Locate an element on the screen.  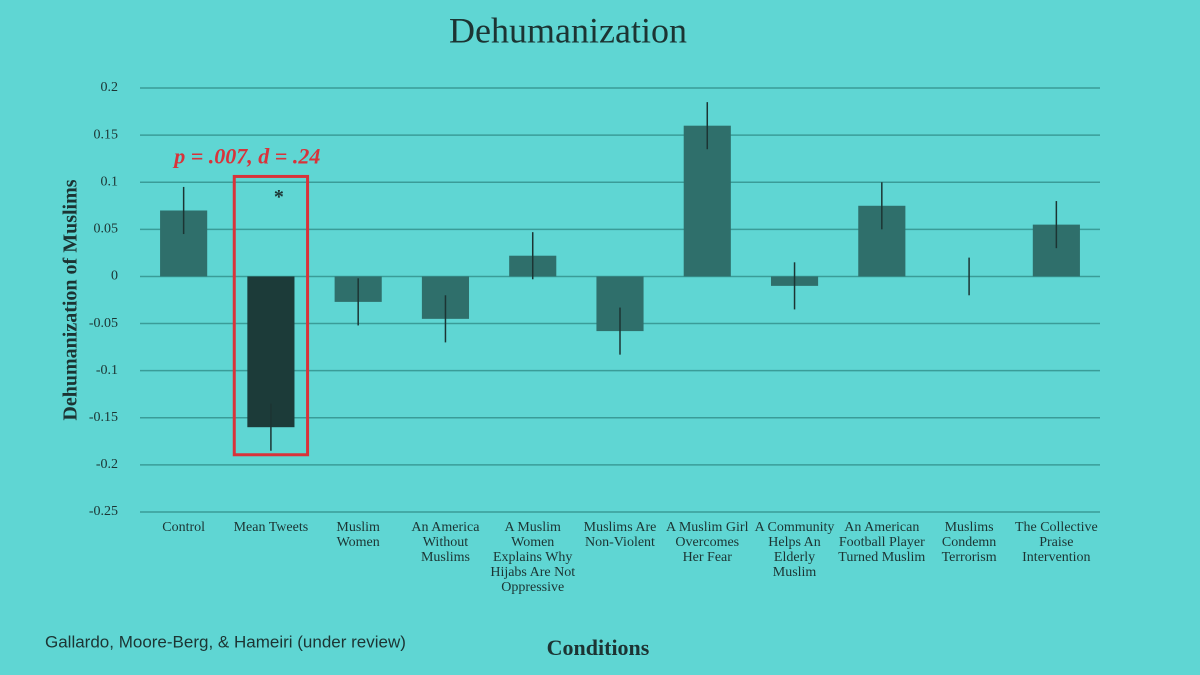
x-tick-label-box: Mean Tweets is located at coordinates (271, 527).